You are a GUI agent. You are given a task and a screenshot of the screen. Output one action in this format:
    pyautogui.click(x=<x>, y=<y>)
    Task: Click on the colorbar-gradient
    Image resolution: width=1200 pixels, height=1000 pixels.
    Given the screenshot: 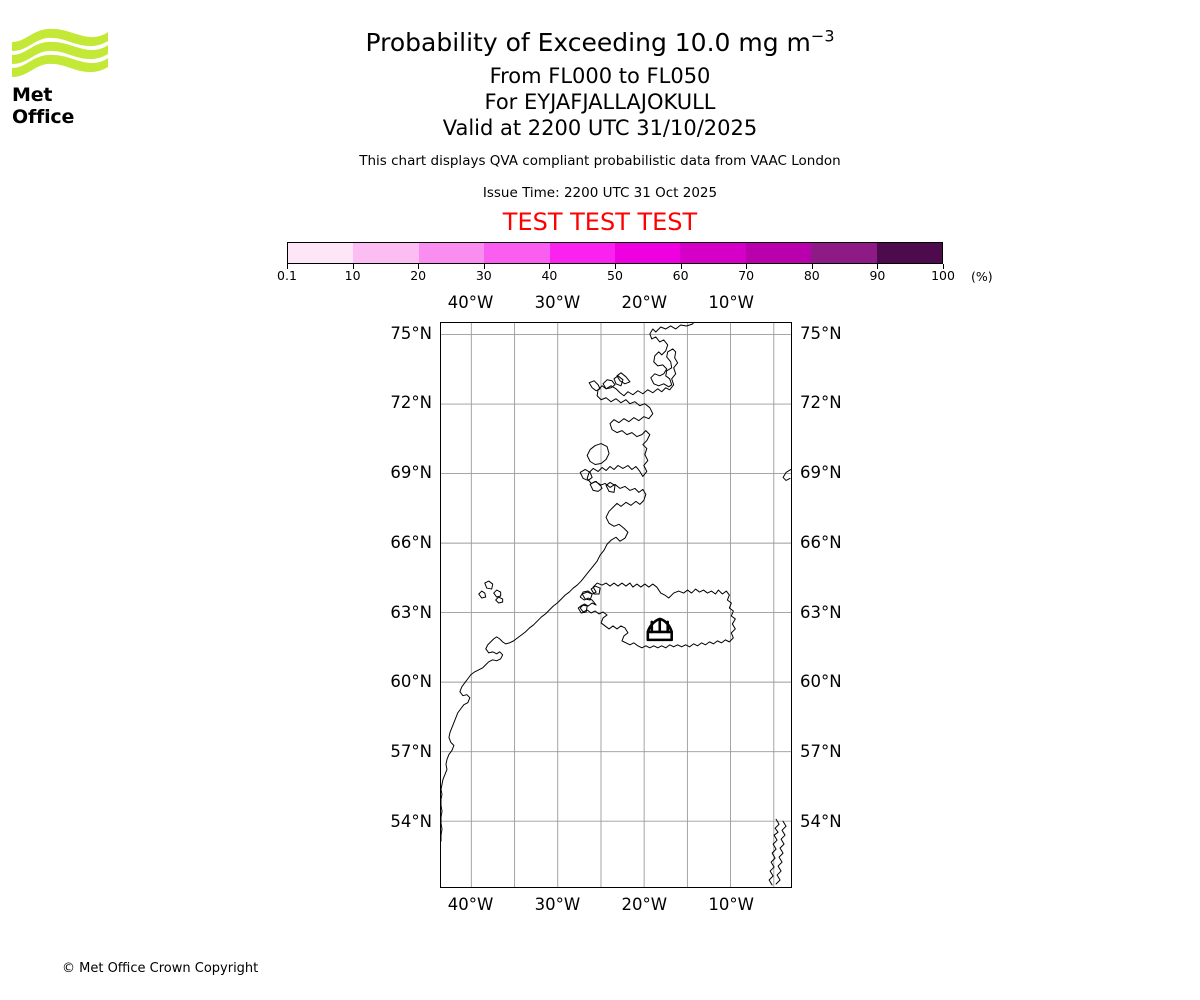 What is the action you would take?
    pyautogui.click(x=615, y=253)
    